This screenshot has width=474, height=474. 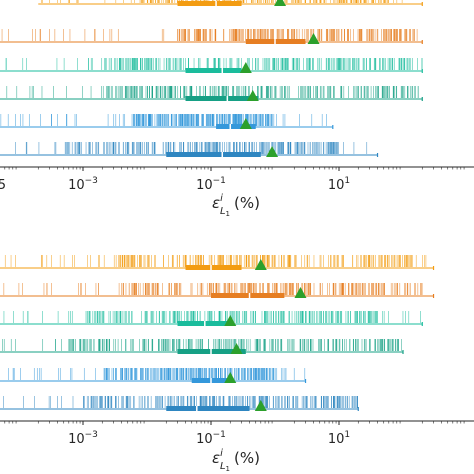 What do you see at coordinates (3, 185) in the screenshot?
I see `tick-label: 5` at bounding box center [3, 185].